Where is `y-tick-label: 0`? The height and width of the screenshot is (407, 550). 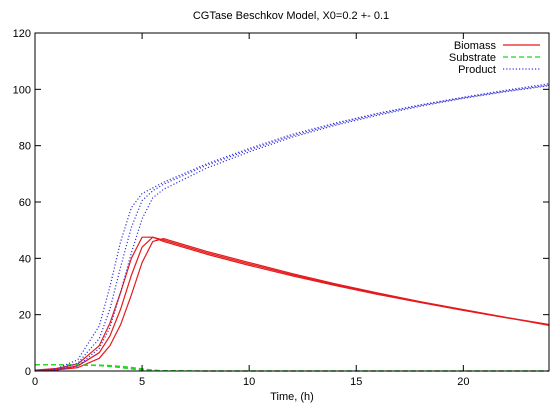 y-tick-label: 0 is located at coordinates (28, 372).